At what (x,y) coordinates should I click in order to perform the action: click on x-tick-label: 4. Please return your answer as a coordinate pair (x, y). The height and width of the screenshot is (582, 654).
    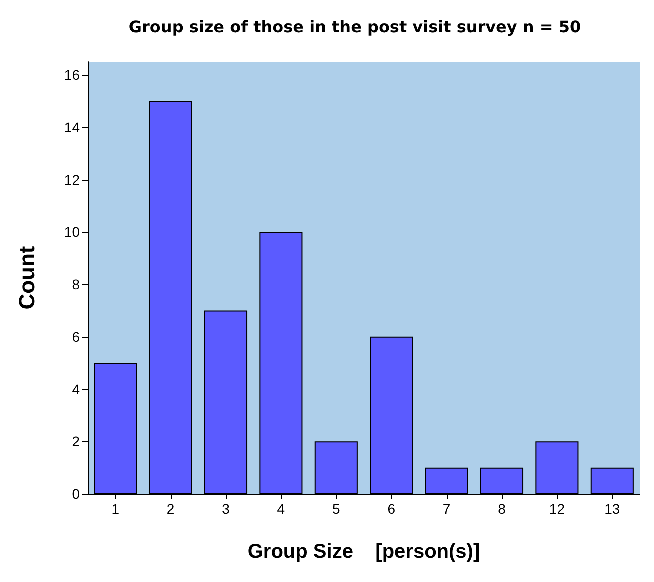
    Looking at the image, I should click on (281, 509).